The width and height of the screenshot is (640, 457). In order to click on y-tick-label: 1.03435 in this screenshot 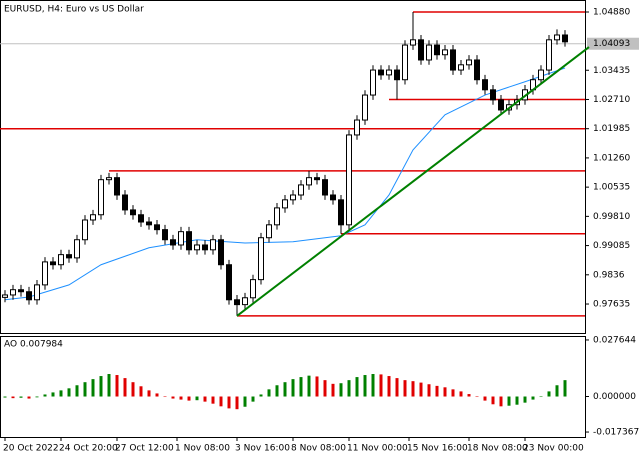, I will do `click(611, 71)`.